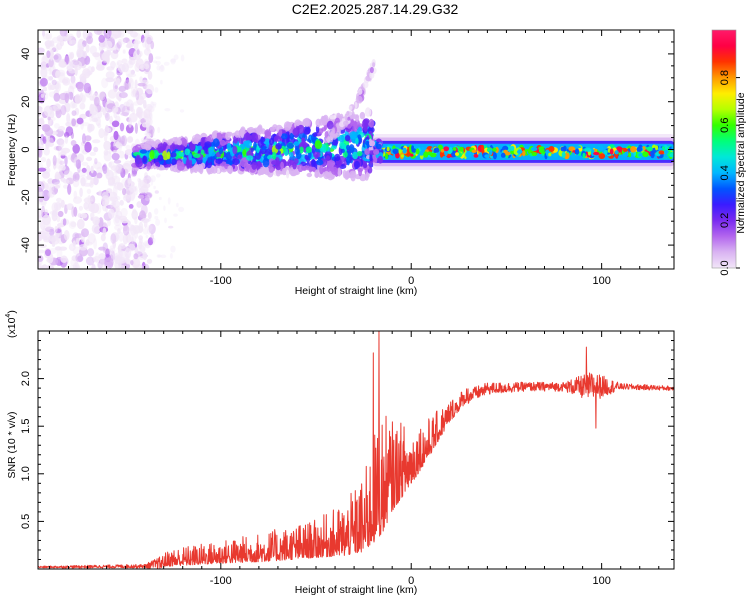 The image size is (750, 600). What do you see at coordinates (26, 197) in the screenshot?
I see `spectrogram-y-tick-label: -20` at bounding box center [26, 197].